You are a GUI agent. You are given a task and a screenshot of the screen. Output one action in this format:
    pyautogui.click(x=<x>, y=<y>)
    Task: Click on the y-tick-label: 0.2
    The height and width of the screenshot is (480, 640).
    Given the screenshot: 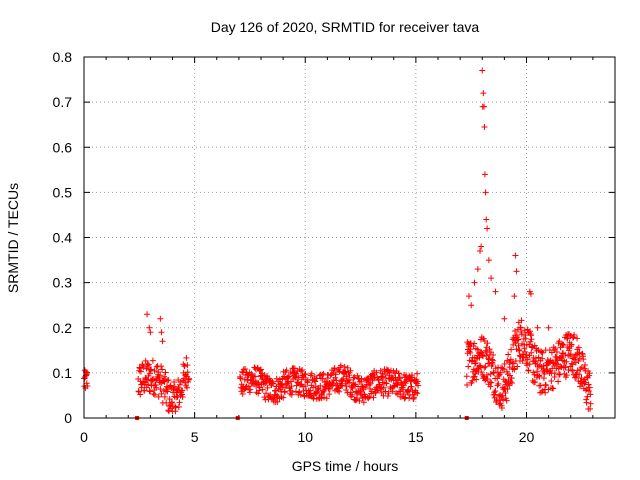 What is the action you would take?
    pyautogui.click(x=63, y=328)
    